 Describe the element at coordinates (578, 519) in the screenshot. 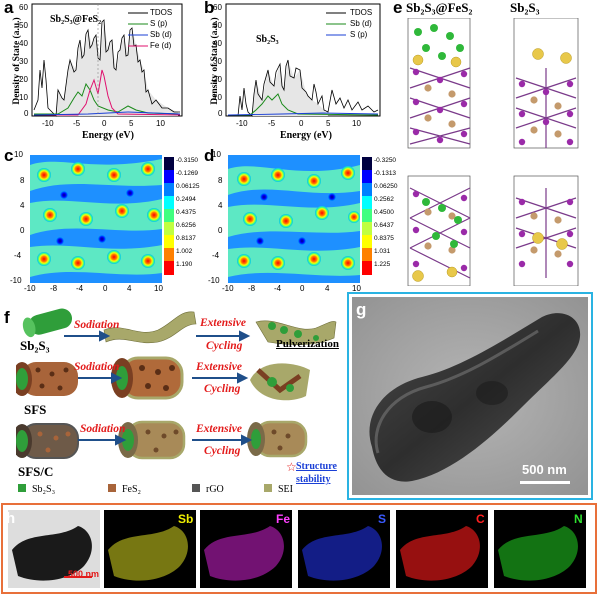

I see `panel-h-label-n: N` at that location.